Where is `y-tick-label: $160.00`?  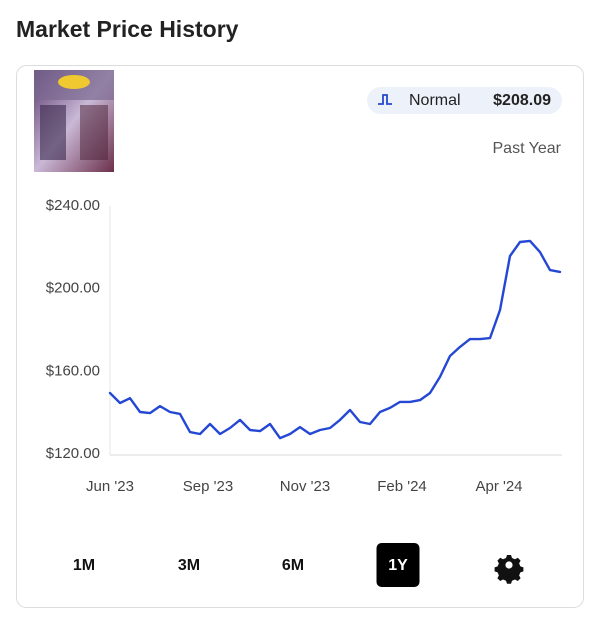 y-tick-label: $160.00 is located at coordinates (73, 370).